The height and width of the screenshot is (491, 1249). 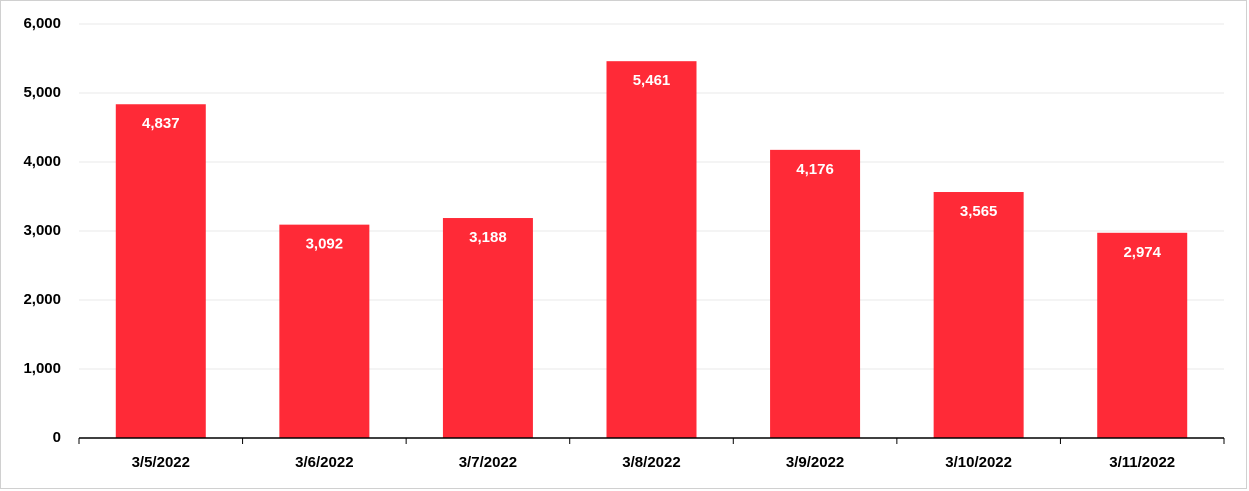 I want to click on x-tick-label: 3/7/2022, so click(x=488, y=462).